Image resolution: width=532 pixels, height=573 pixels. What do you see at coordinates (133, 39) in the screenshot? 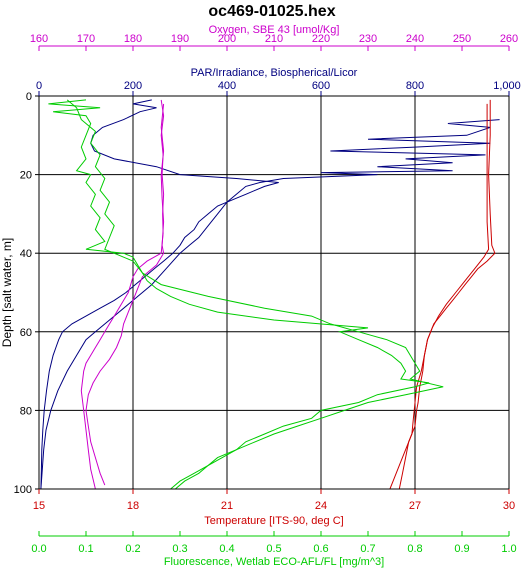
I see `x-tick-label-oxygen: 180` at bounding box center [133, 39].